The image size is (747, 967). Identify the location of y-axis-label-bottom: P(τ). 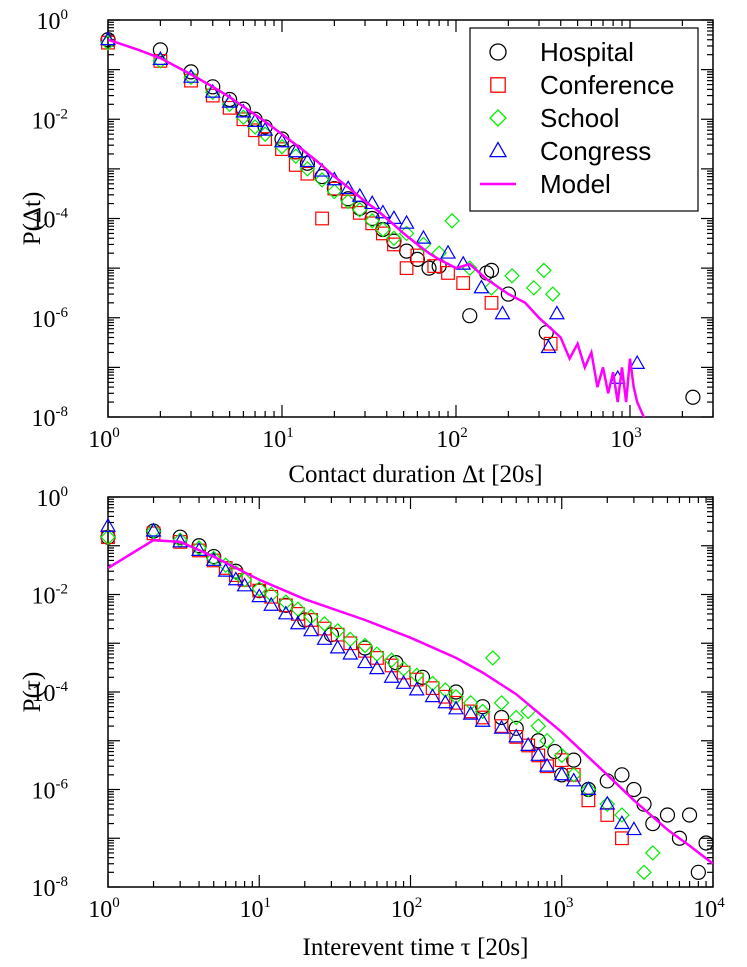
(32, 692).